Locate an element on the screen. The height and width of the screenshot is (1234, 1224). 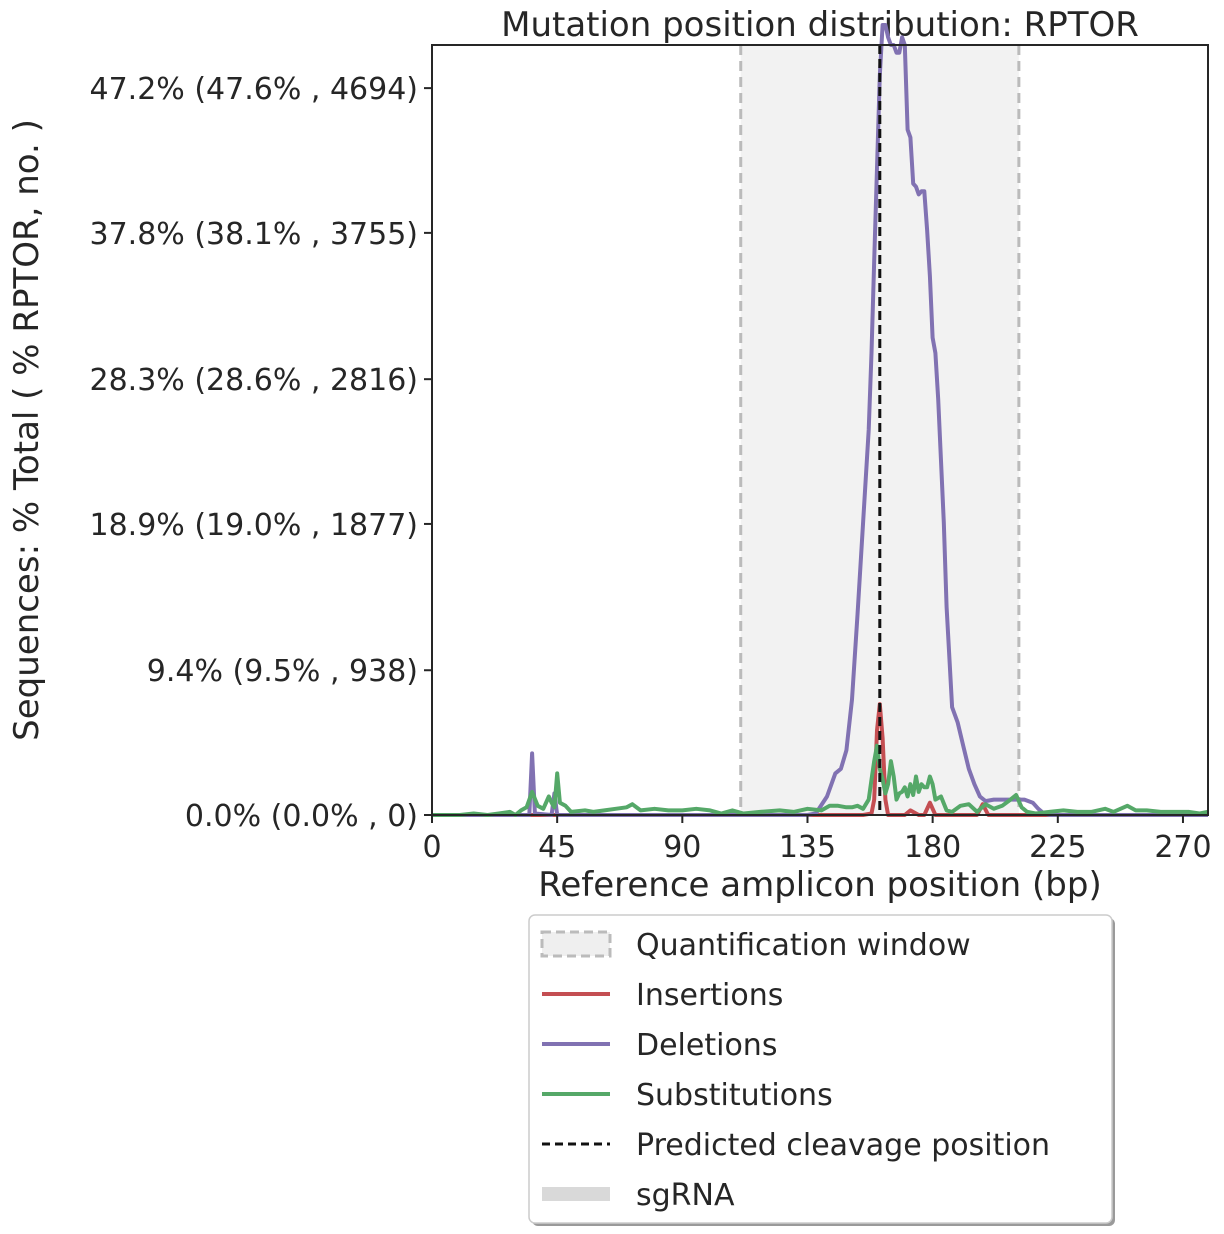
y-tick-label: 28.3% (28.6% , 2816) is located at coordinates (253, 380).